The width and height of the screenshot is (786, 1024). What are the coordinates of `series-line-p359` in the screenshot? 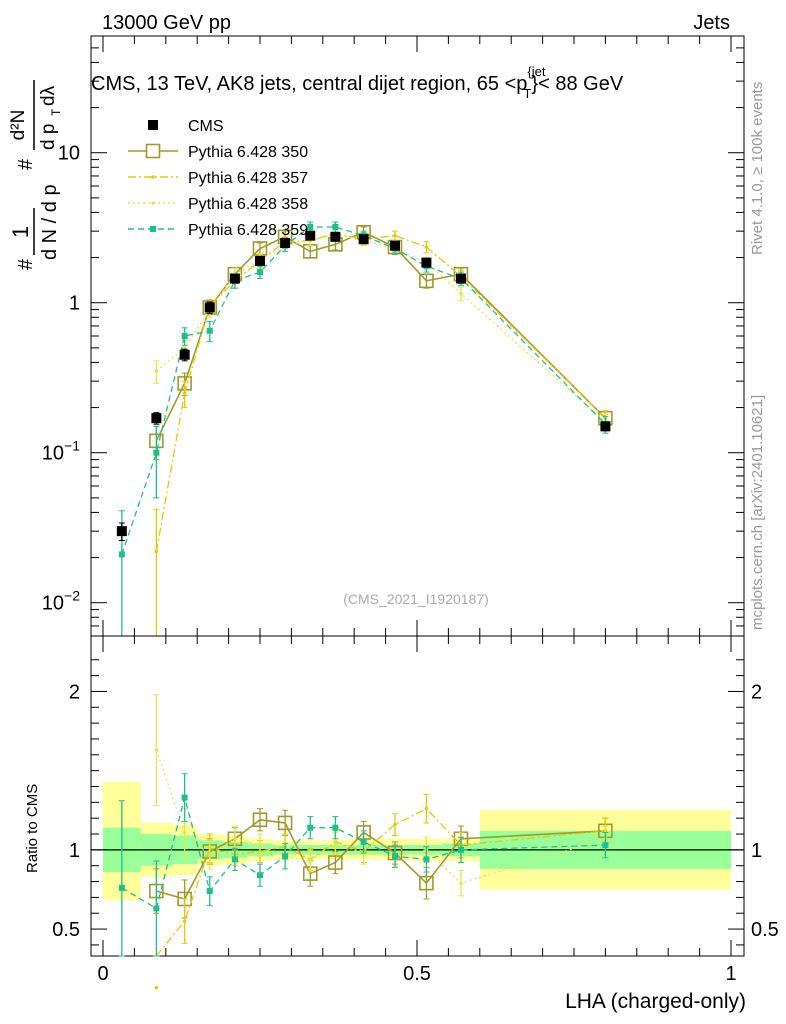 It's located at (363, 852).